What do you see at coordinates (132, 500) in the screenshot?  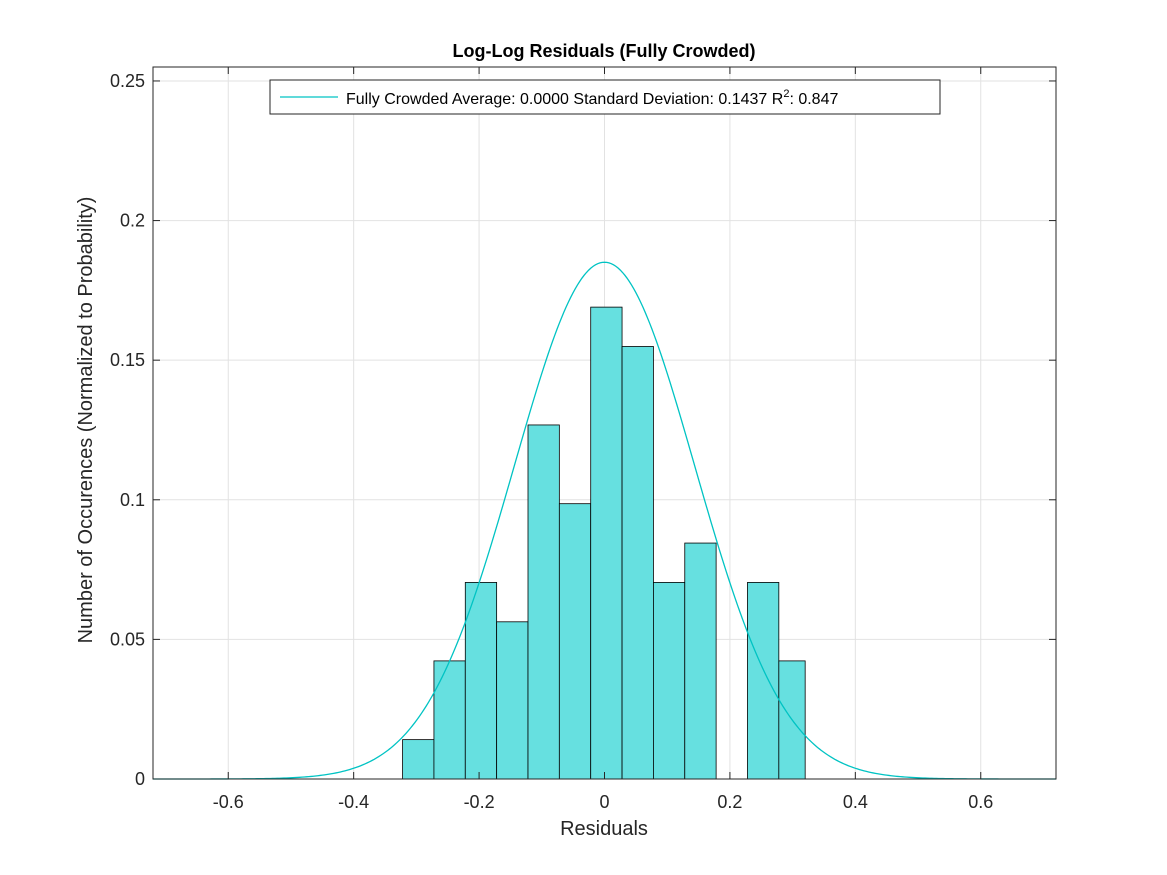 I see `y-tick-label-2: 0.1` at bounding box center [132, 500].